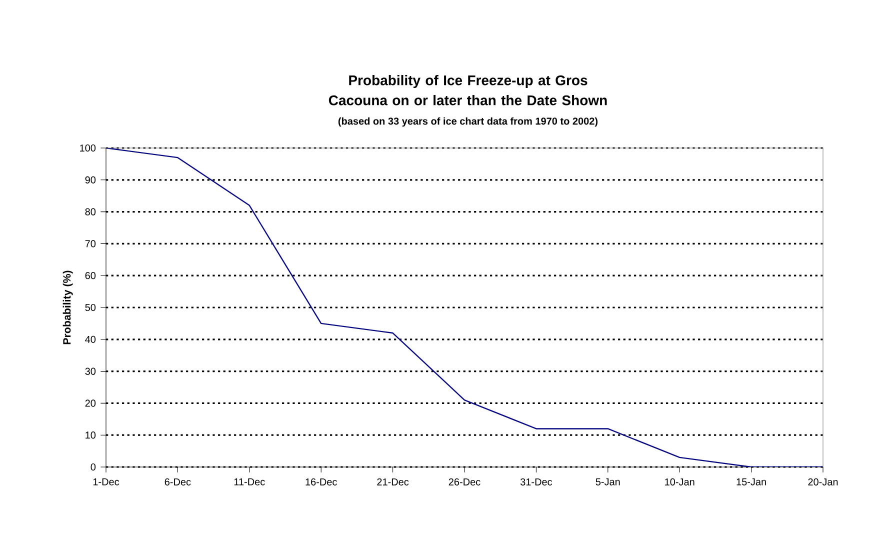 This screenshot has width=886, height=551. Describe the element at coordinates (93, 467) in the screenshot. I see `y-tick-label: 0` at that location.